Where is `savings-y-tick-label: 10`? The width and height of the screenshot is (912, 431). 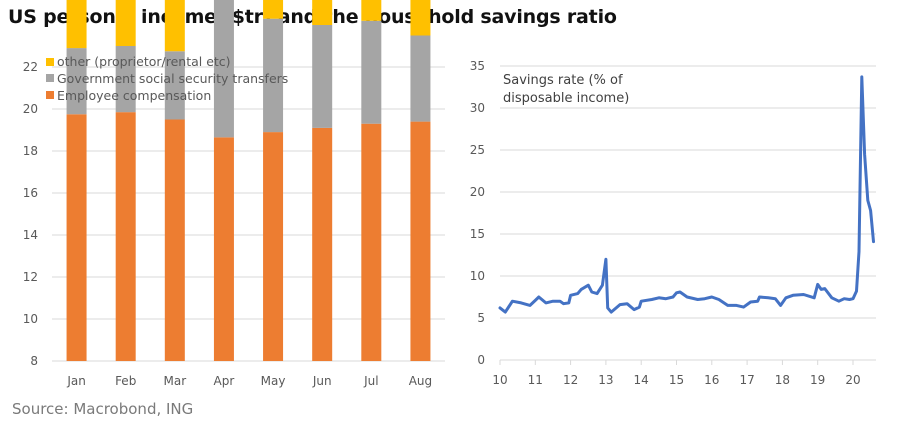 savings-y-tick-label: 10 is located at coordinates (477, 276).